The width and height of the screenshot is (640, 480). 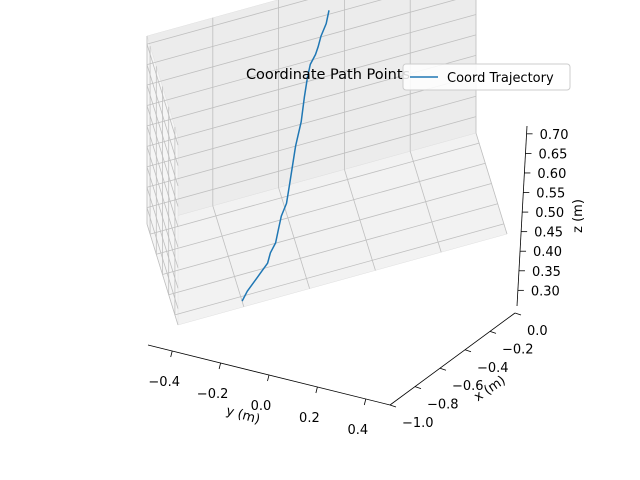 I want to click on series-line-coord-trajectory, so click(x=285, y=156).